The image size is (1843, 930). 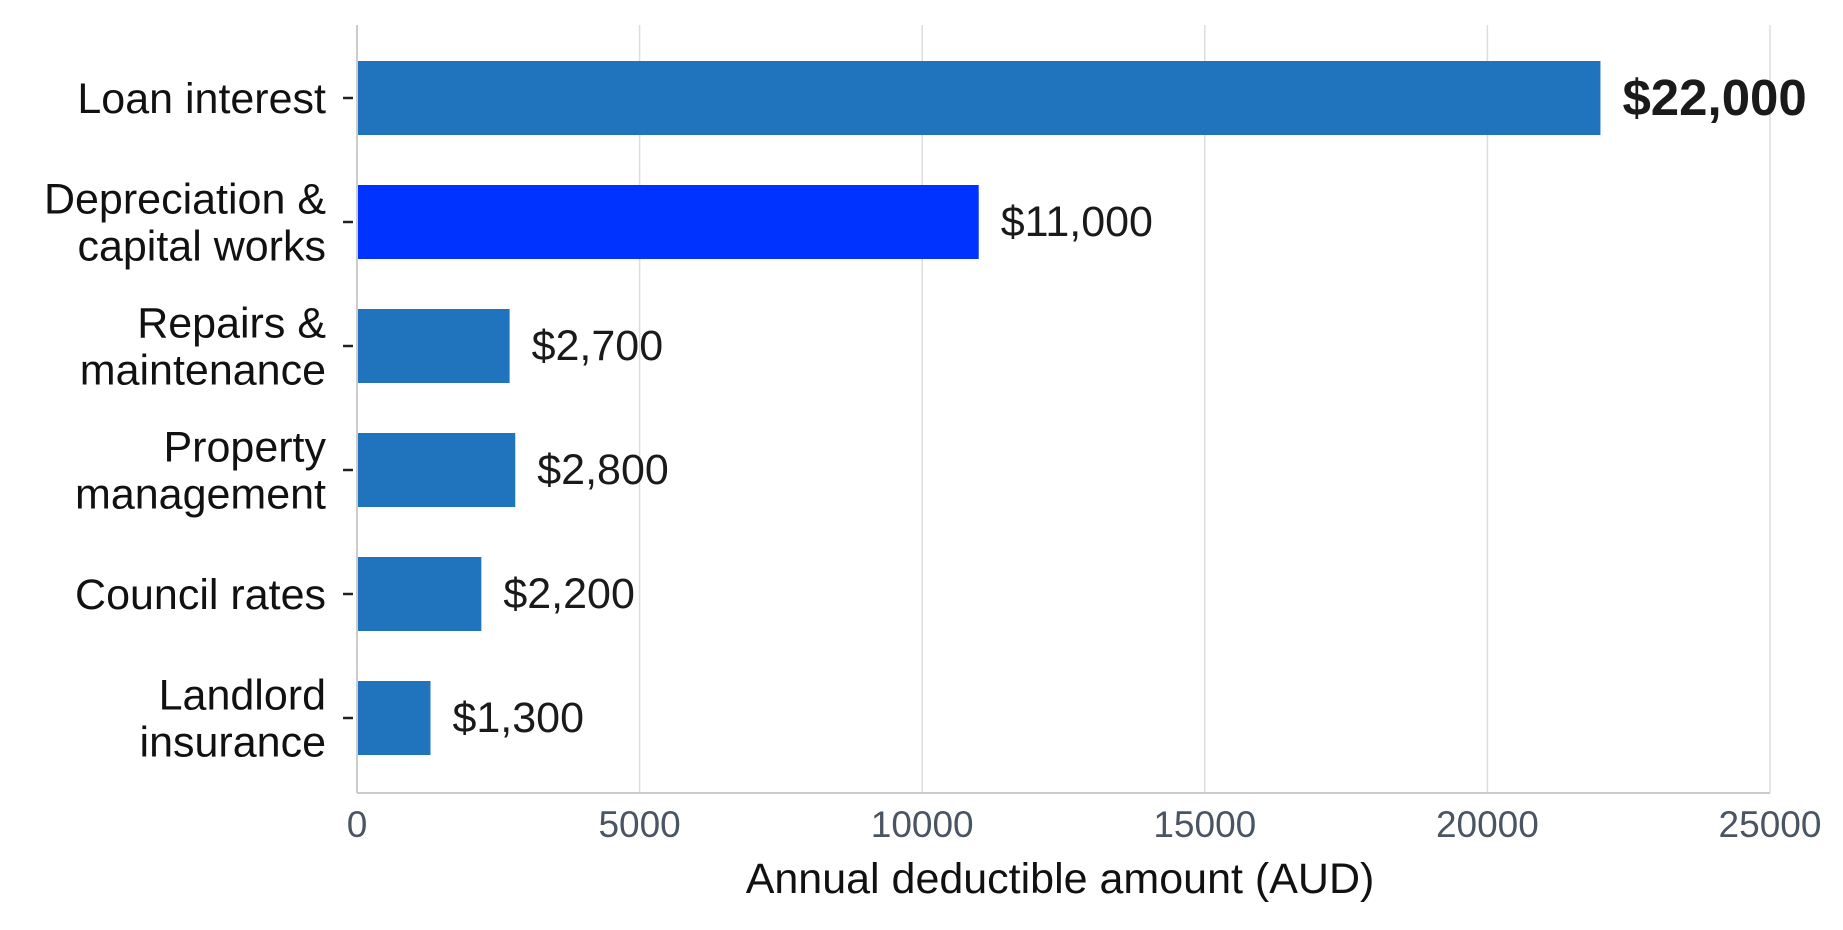 I want to click on data-label: $1,300, so click(x=518, y=718).